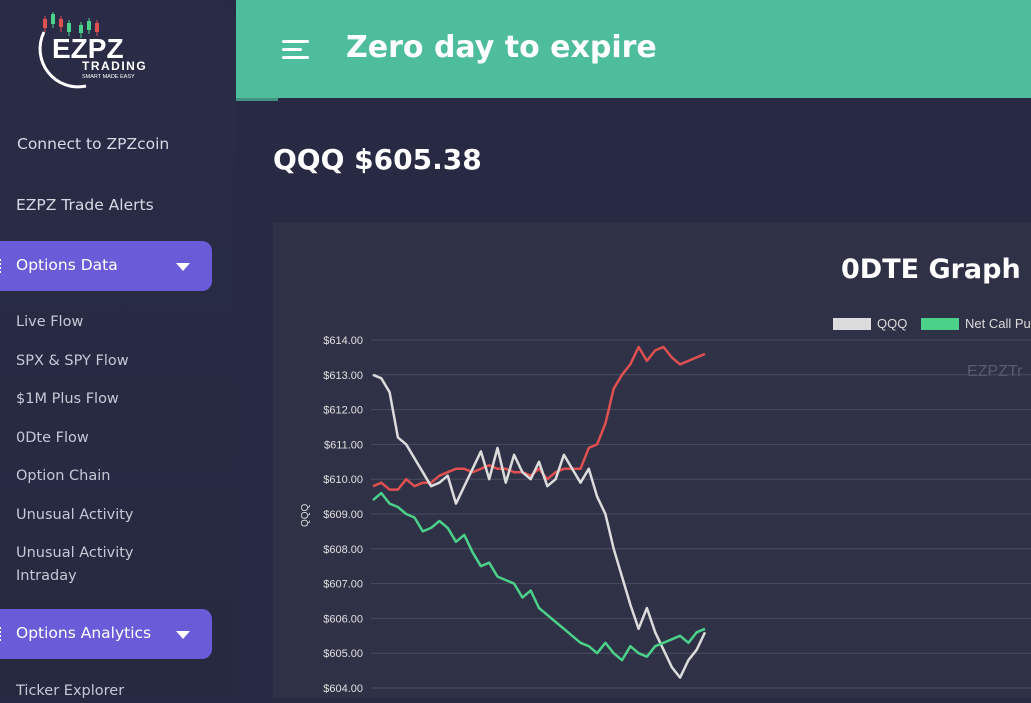 This screenshot has height=703, width=1031. I want to click on y-tick-label: $614.00, so click(343, 341).